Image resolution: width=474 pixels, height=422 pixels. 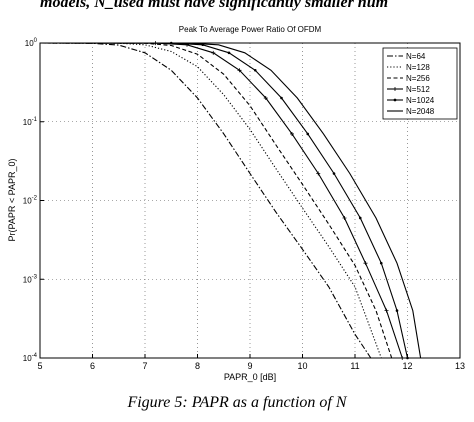 I want to click on y-tick-label: 10⁻¹, so click(x=30, y=122).